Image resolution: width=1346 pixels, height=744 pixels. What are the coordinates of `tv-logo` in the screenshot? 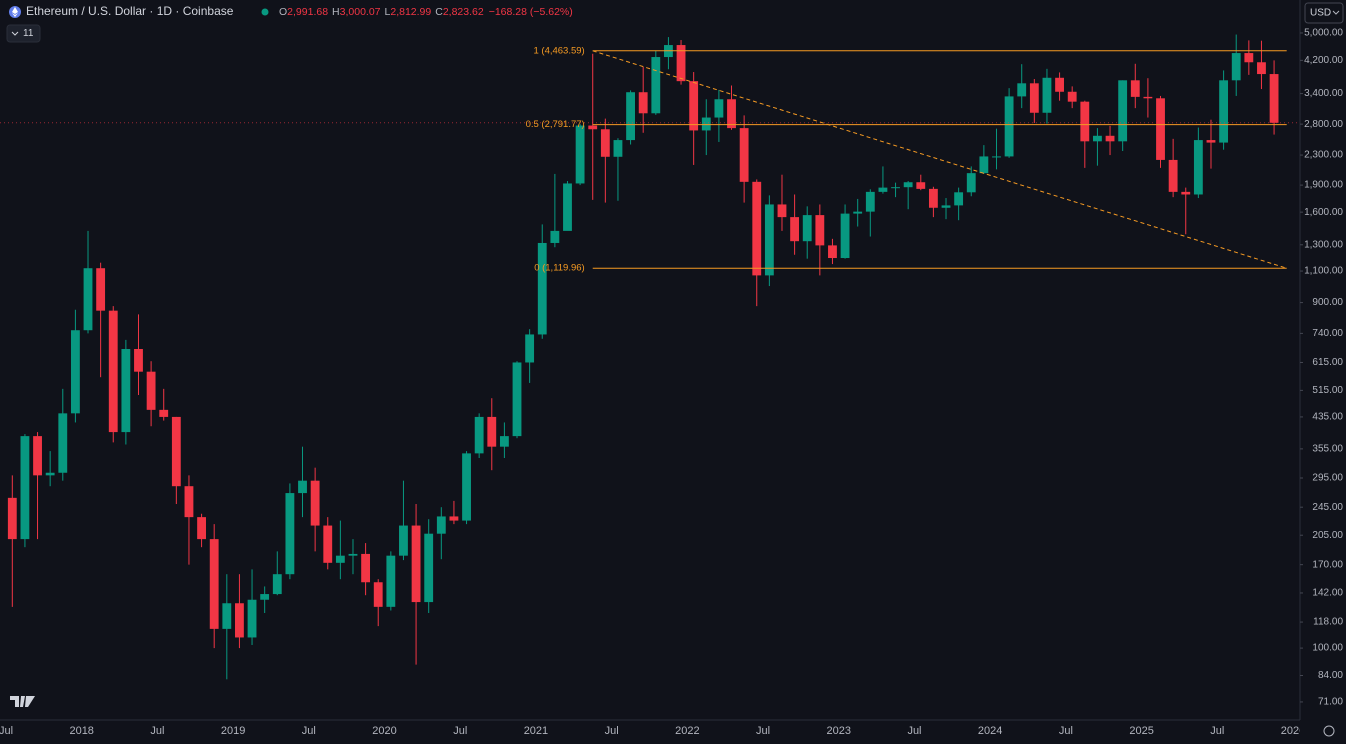 It's located at (22, 701).